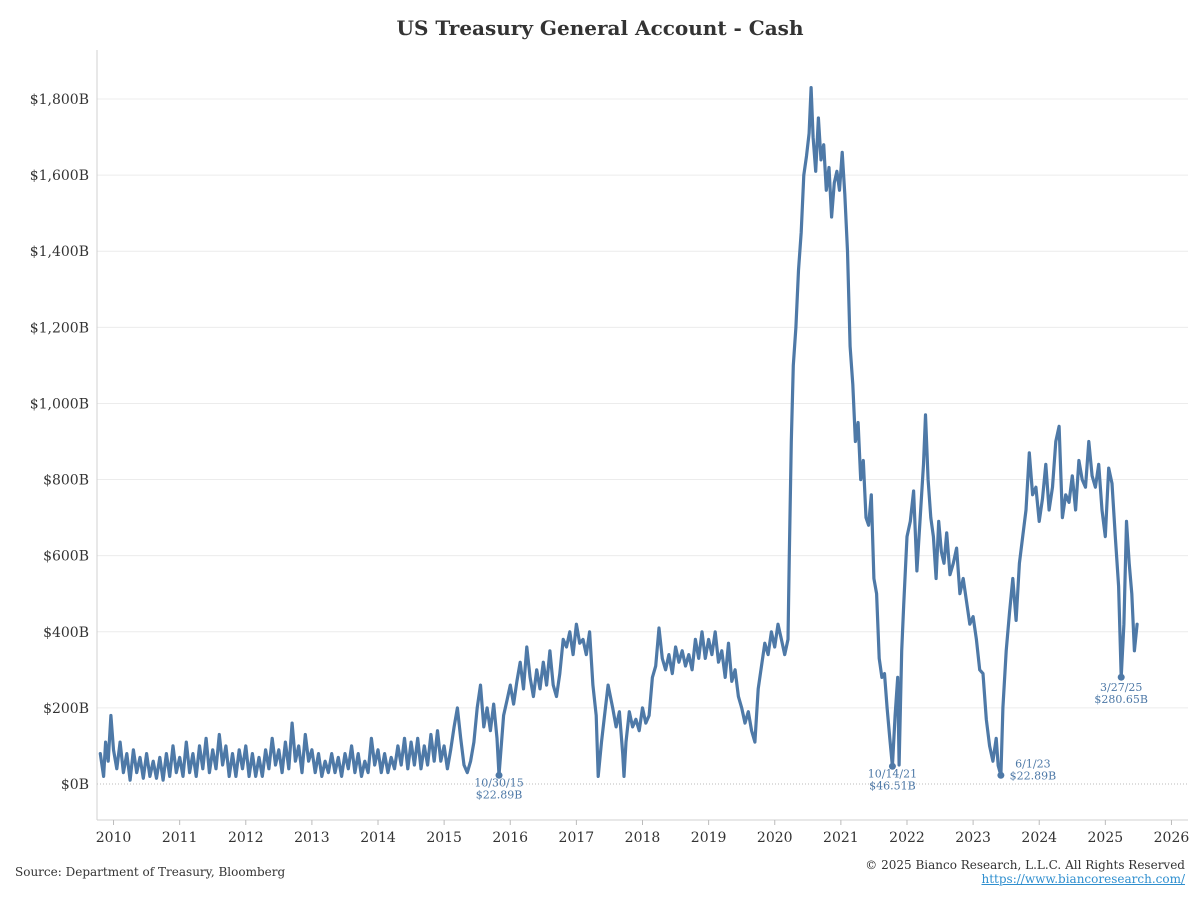 The height and width of the screenshot is (900, 1200). Describe the element at coordinates (1039, 838) in the screenshot. I see `x-tick-label: 2024` at that location.